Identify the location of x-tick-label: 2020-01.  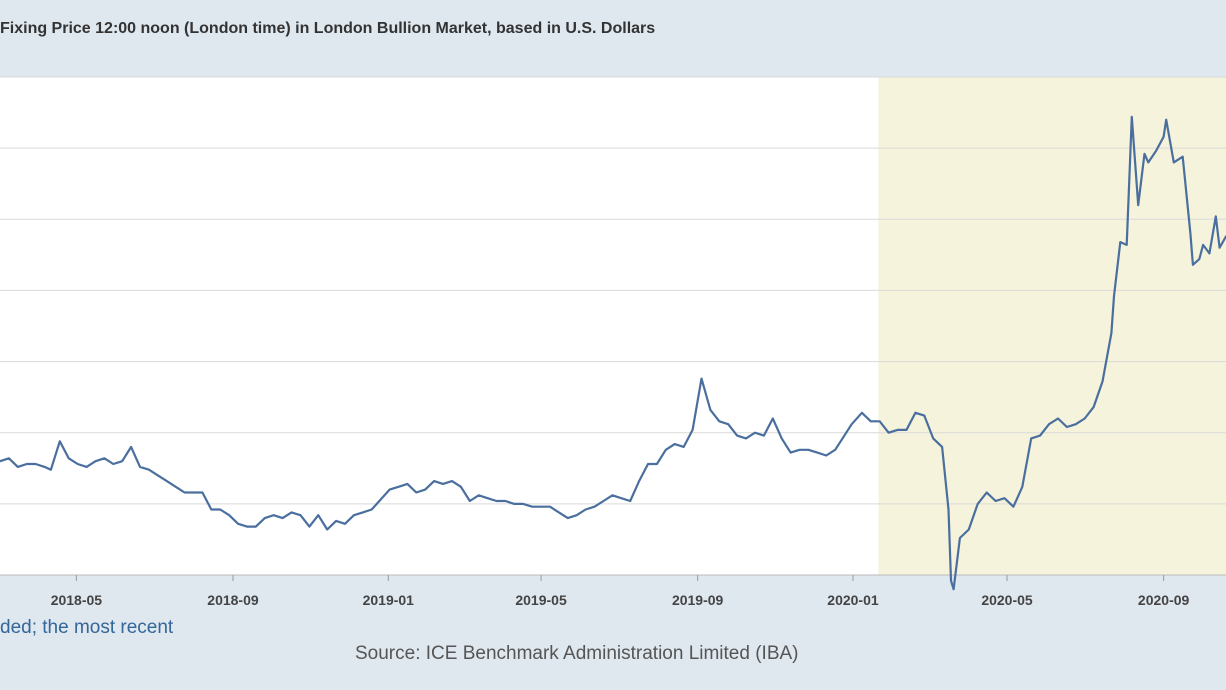
(853, 600).